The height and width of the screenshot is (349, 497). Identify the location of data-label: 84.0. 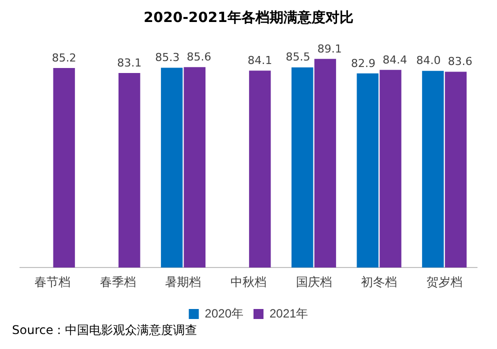
(428, 61).